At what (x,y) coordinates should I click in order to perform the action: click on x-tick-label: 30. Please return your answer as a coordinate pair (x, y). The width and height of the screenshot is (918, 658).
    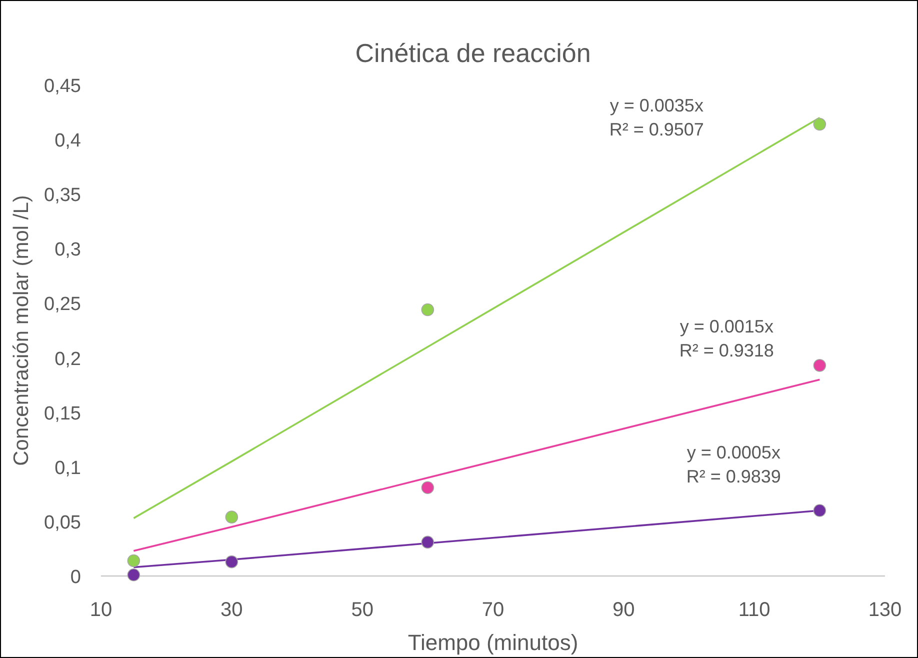
    Looking at the image, I should click on (231, 610).